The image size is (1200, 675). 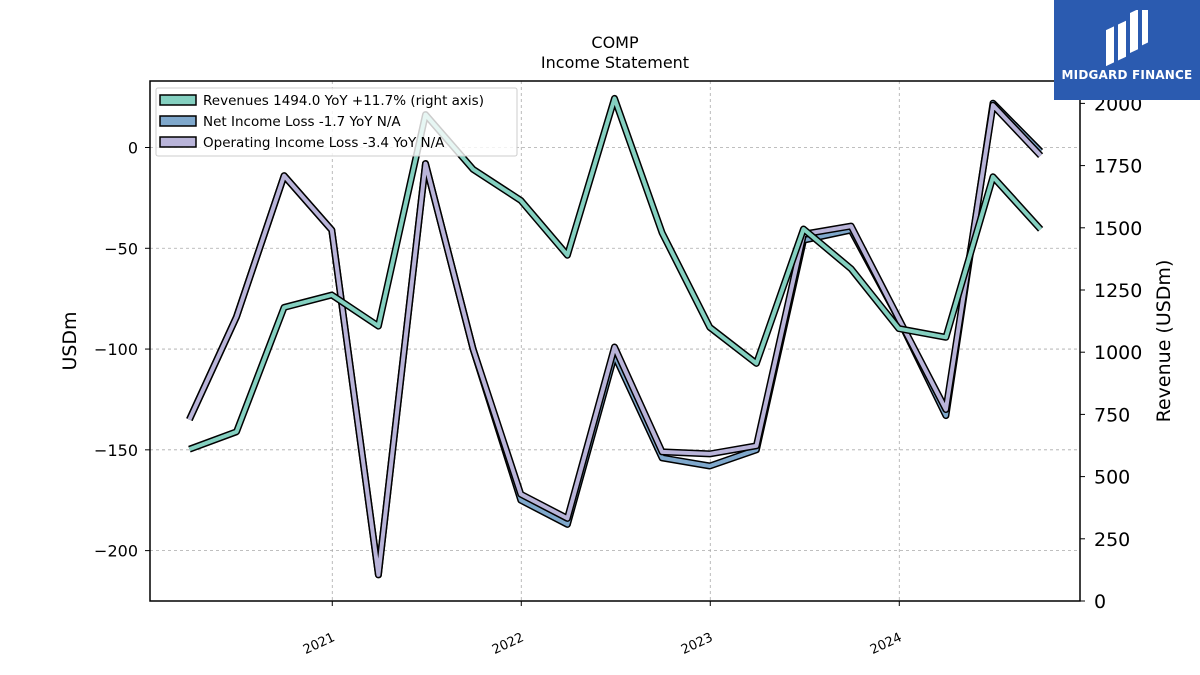 What do you see at coordinates (615, 62) in the screenshot?
I see `chart-subtitle: Income Statement` at bounding box center [615, 62].